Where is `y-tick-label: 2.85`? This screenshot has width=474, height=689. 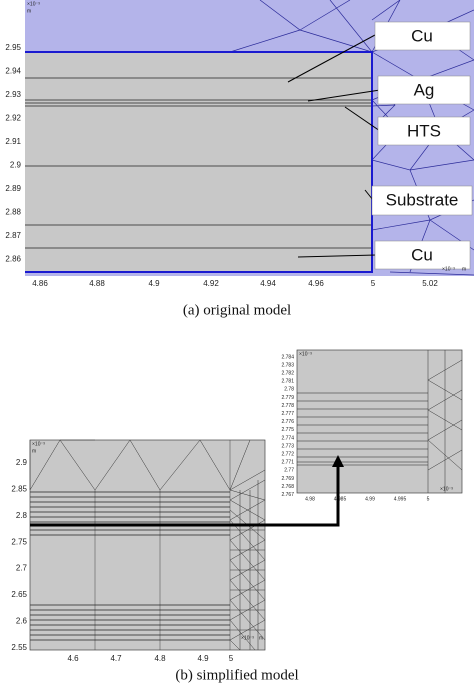
y-tick-label: 2.85 is located at coordinates (19, 489).